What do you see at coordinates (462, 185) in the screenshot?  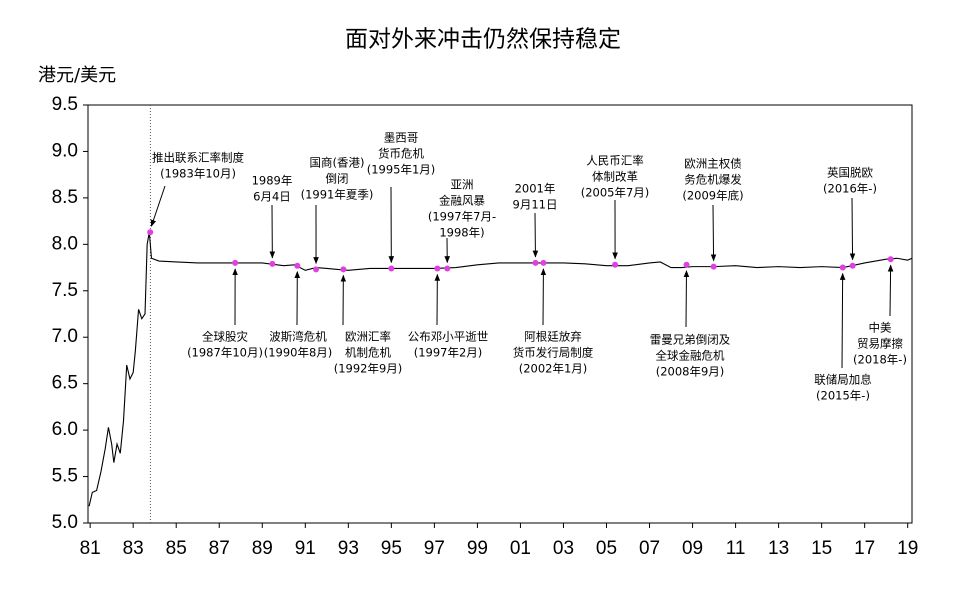 I see `event-label: 亚洲` at bounding box center [462, 185].